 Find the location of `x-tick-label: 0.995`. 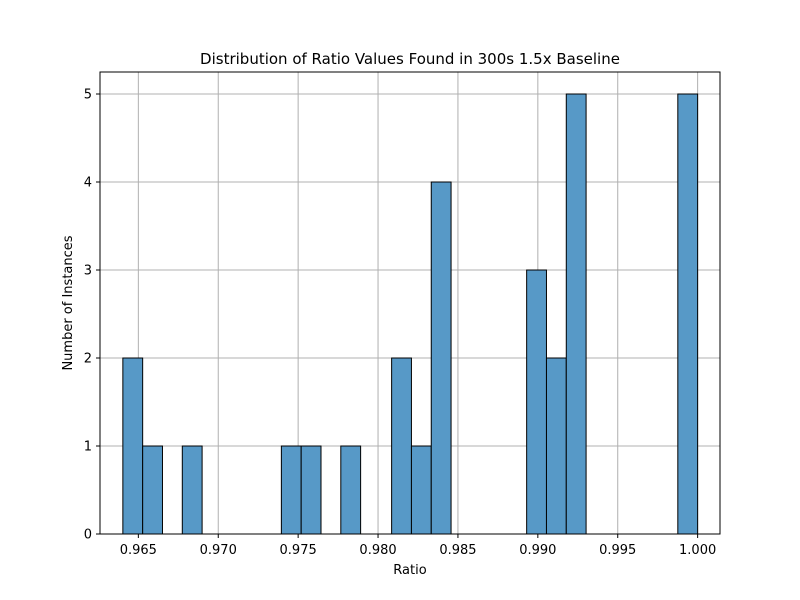

x-tick-label: 0.995 is located at coordinates (617, 550).